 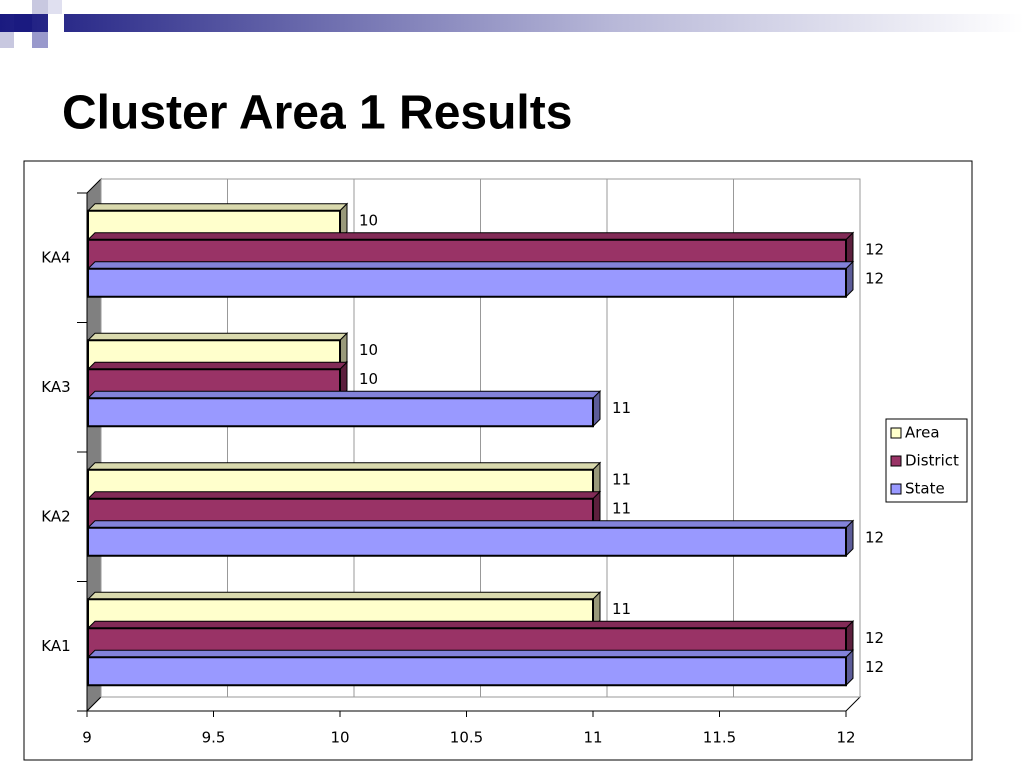 I want to click on y-tick-label: KA4, so click(x=55, y=257).